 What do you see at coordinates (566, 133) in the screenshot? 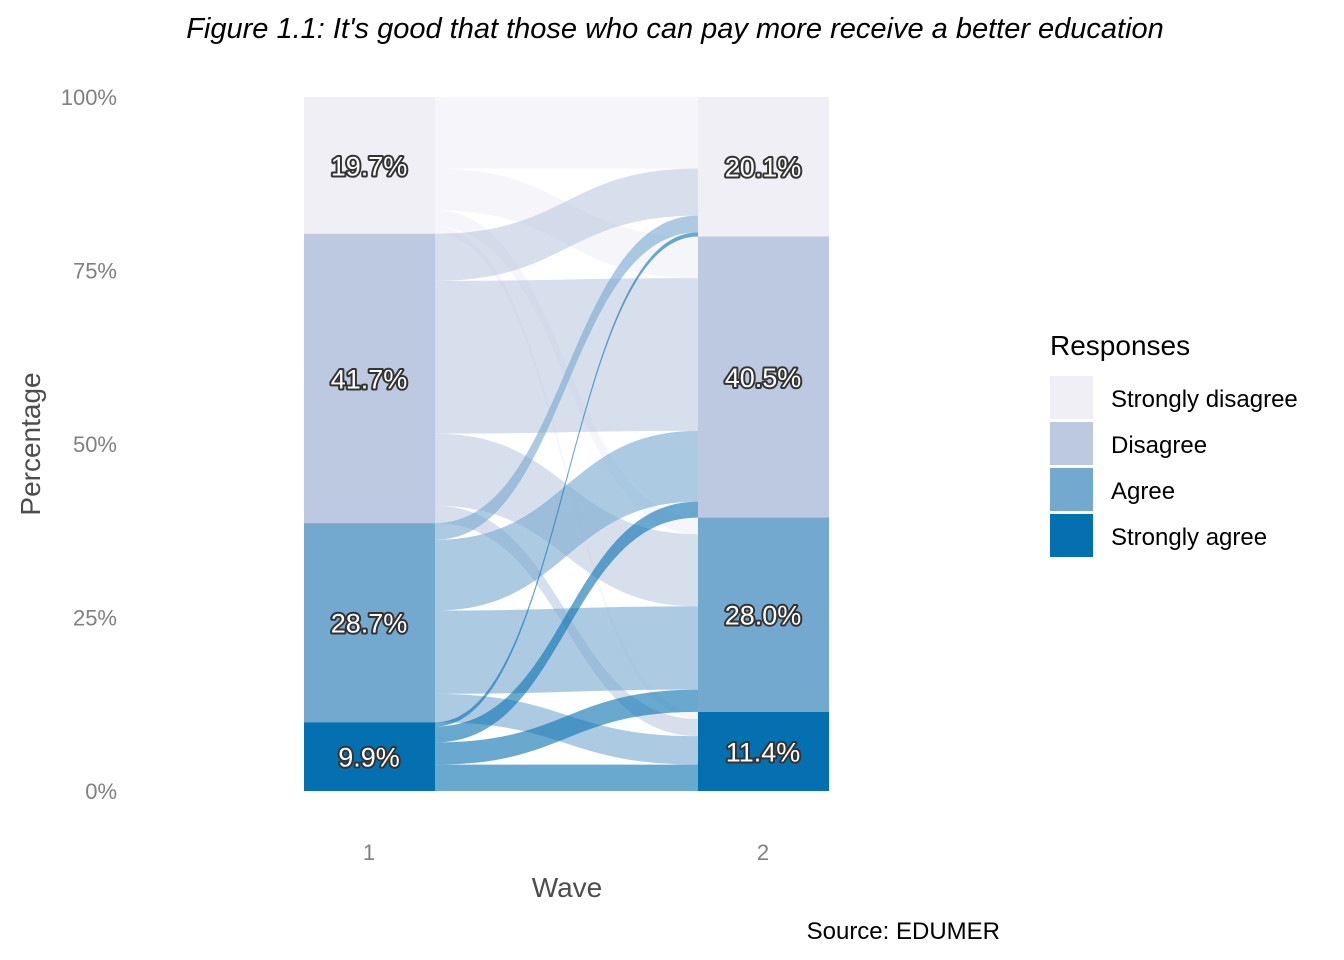
I see `flow-strongly-disagree-to-strongly-disagree` at bounding box center [566, 133].